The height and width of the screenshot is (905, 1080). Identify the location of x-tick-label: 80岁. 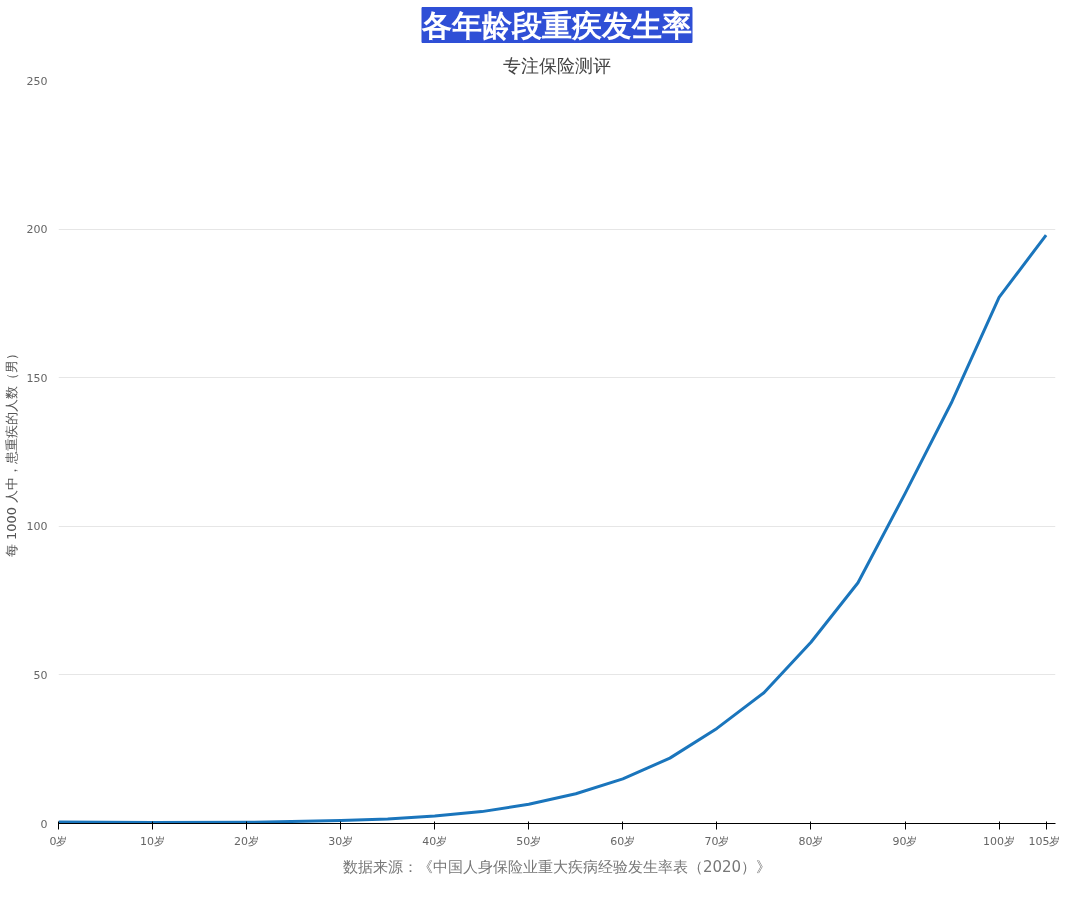
(811, 841).